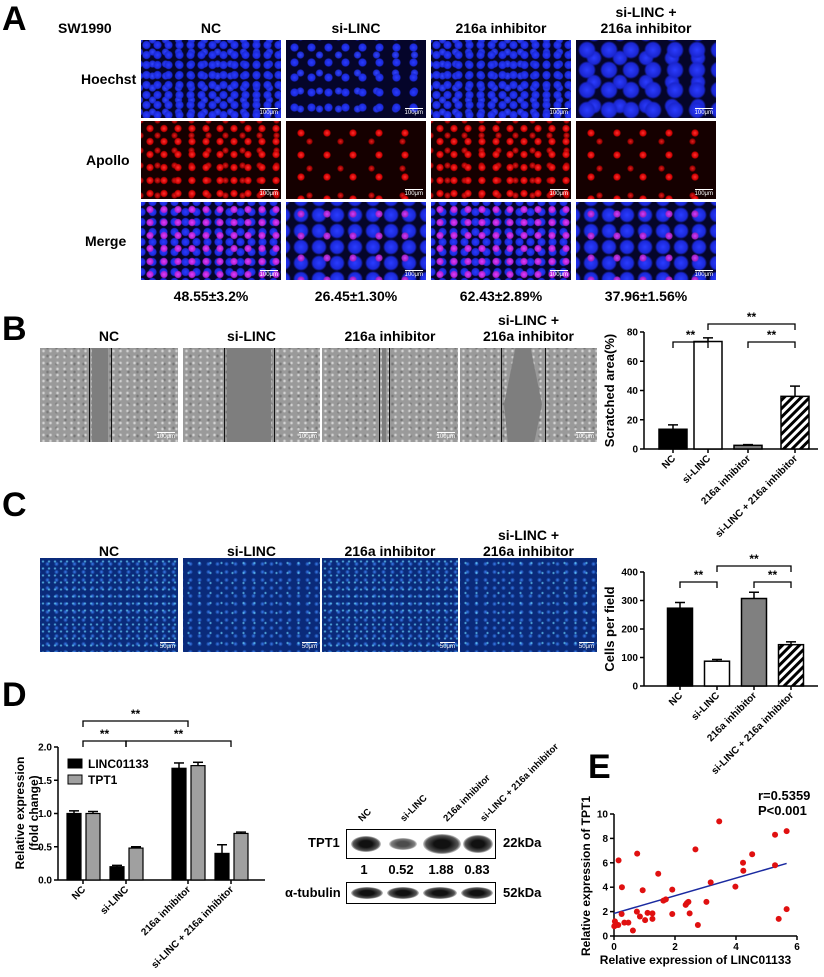 The image size is (824, 977). What do you see at coordinates (633, 420) in the screenshot?
I see `y-tick-label: 20` at bounding box center [633, 420].